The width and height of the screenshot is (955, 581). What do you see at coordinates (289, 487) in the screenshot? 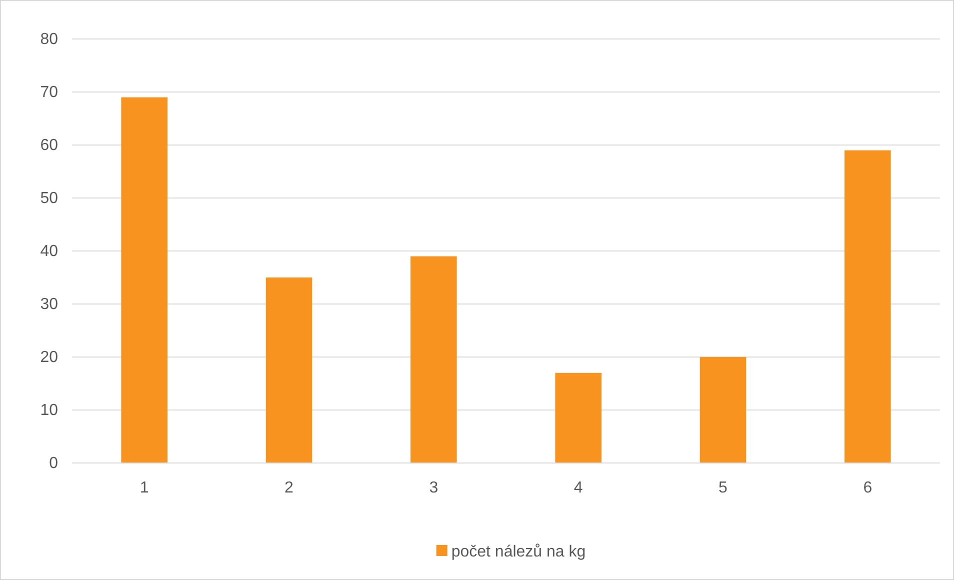
I see `x-tick-label: 2` at bounding box center [289, 487].